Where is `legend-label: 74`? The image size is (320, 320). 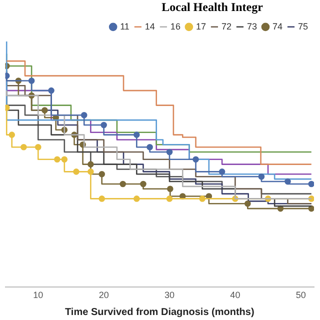
legend-label: 74 is located at coordinates (277, 26).